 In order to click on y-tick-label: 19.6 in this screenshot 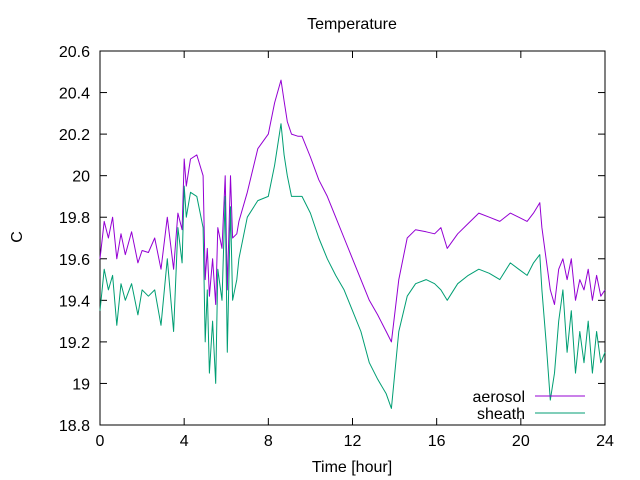, I will do `click(74, 260)`.